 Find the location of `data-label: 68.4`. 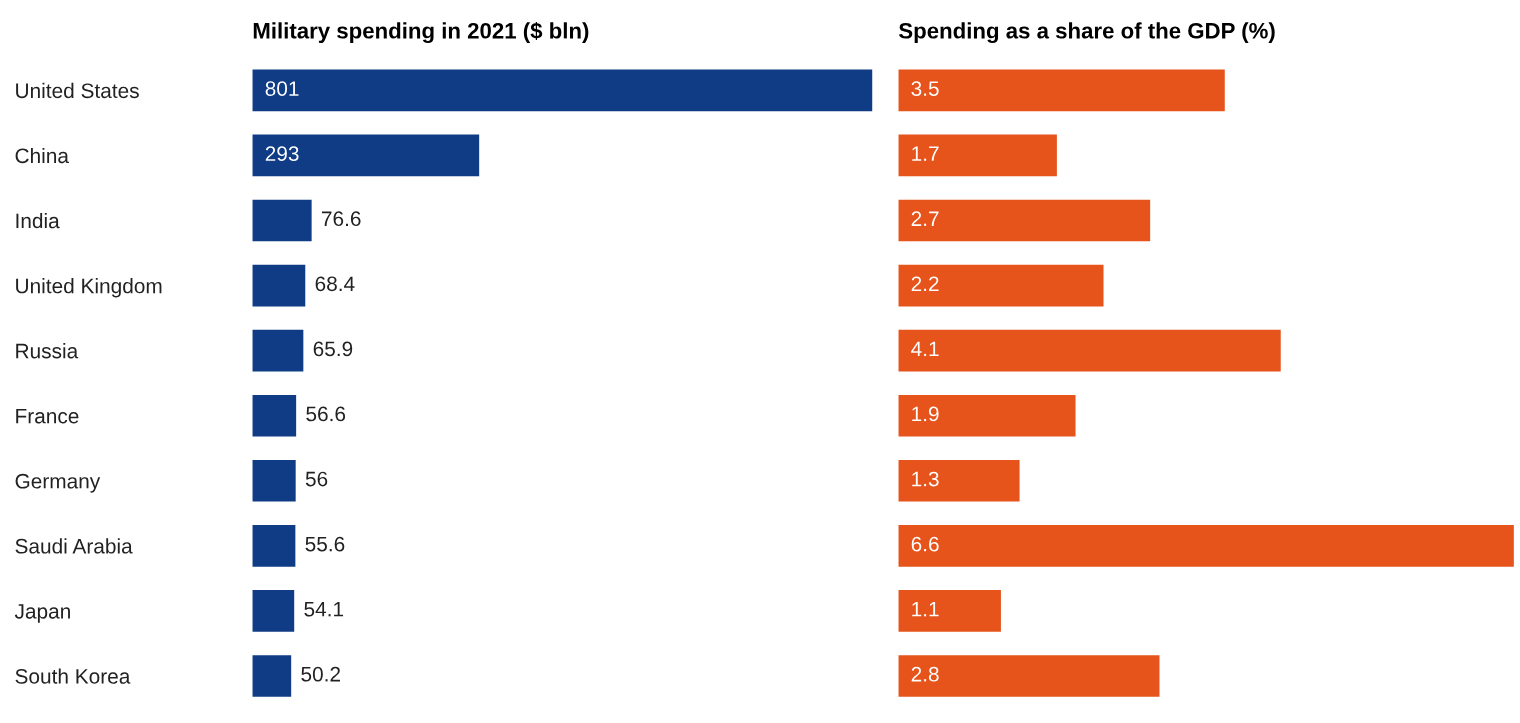

data-label: 68.4 is located at coordinates (335, 284).